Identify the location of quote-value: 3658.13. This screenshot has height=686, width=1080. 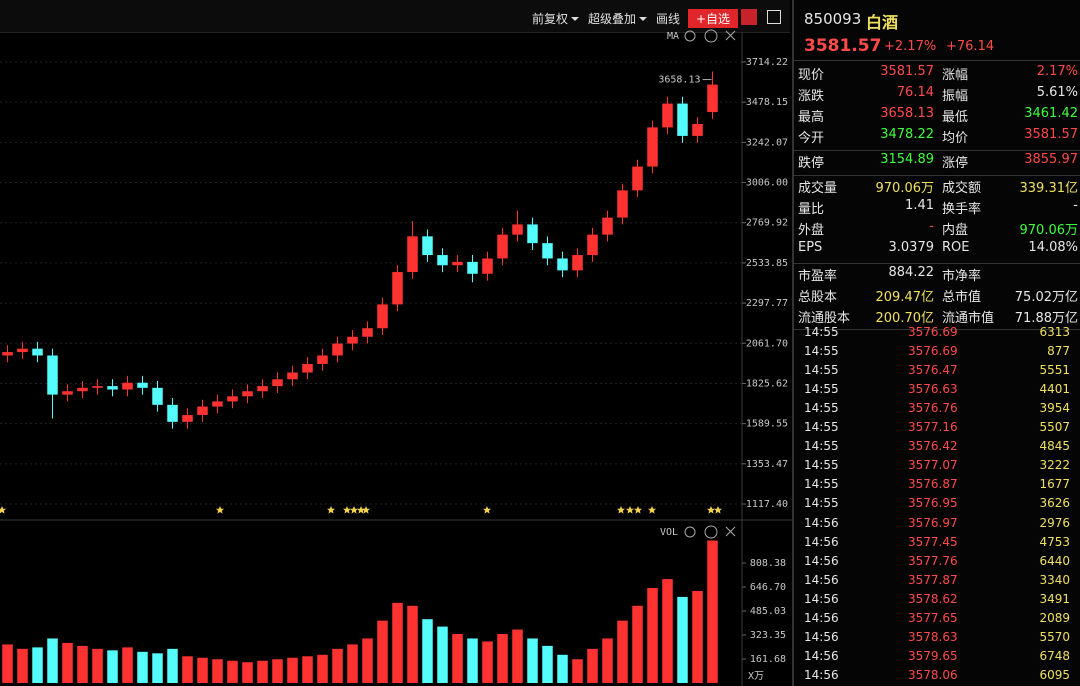
(907, 113).